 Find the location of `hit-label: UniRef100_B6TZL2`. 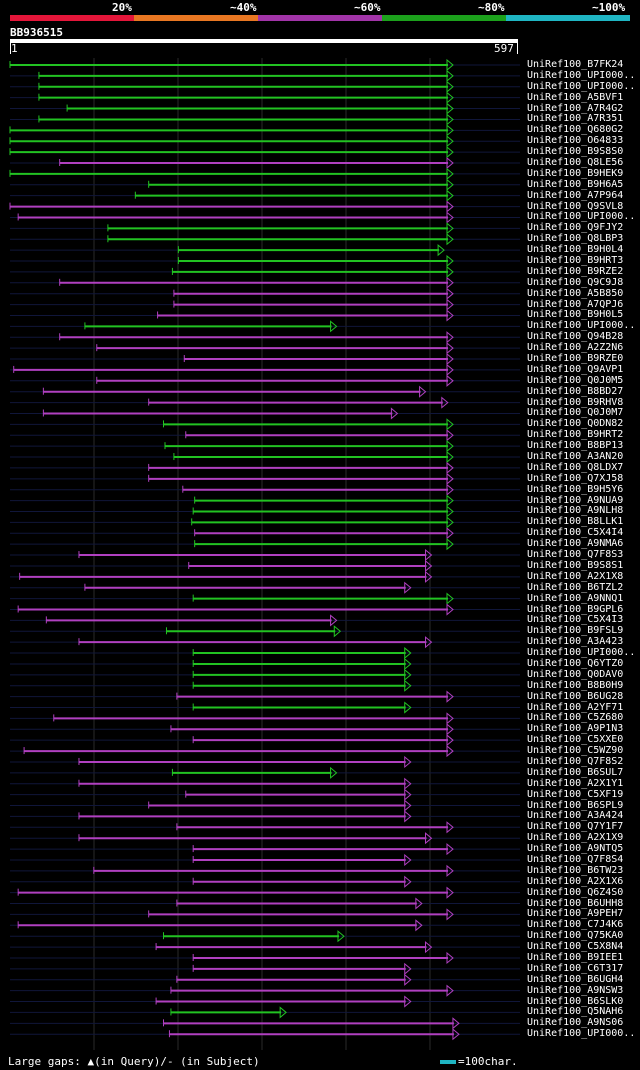

hit-label: UniRef100_B6TZL2 is located at coordinates (575, 587).